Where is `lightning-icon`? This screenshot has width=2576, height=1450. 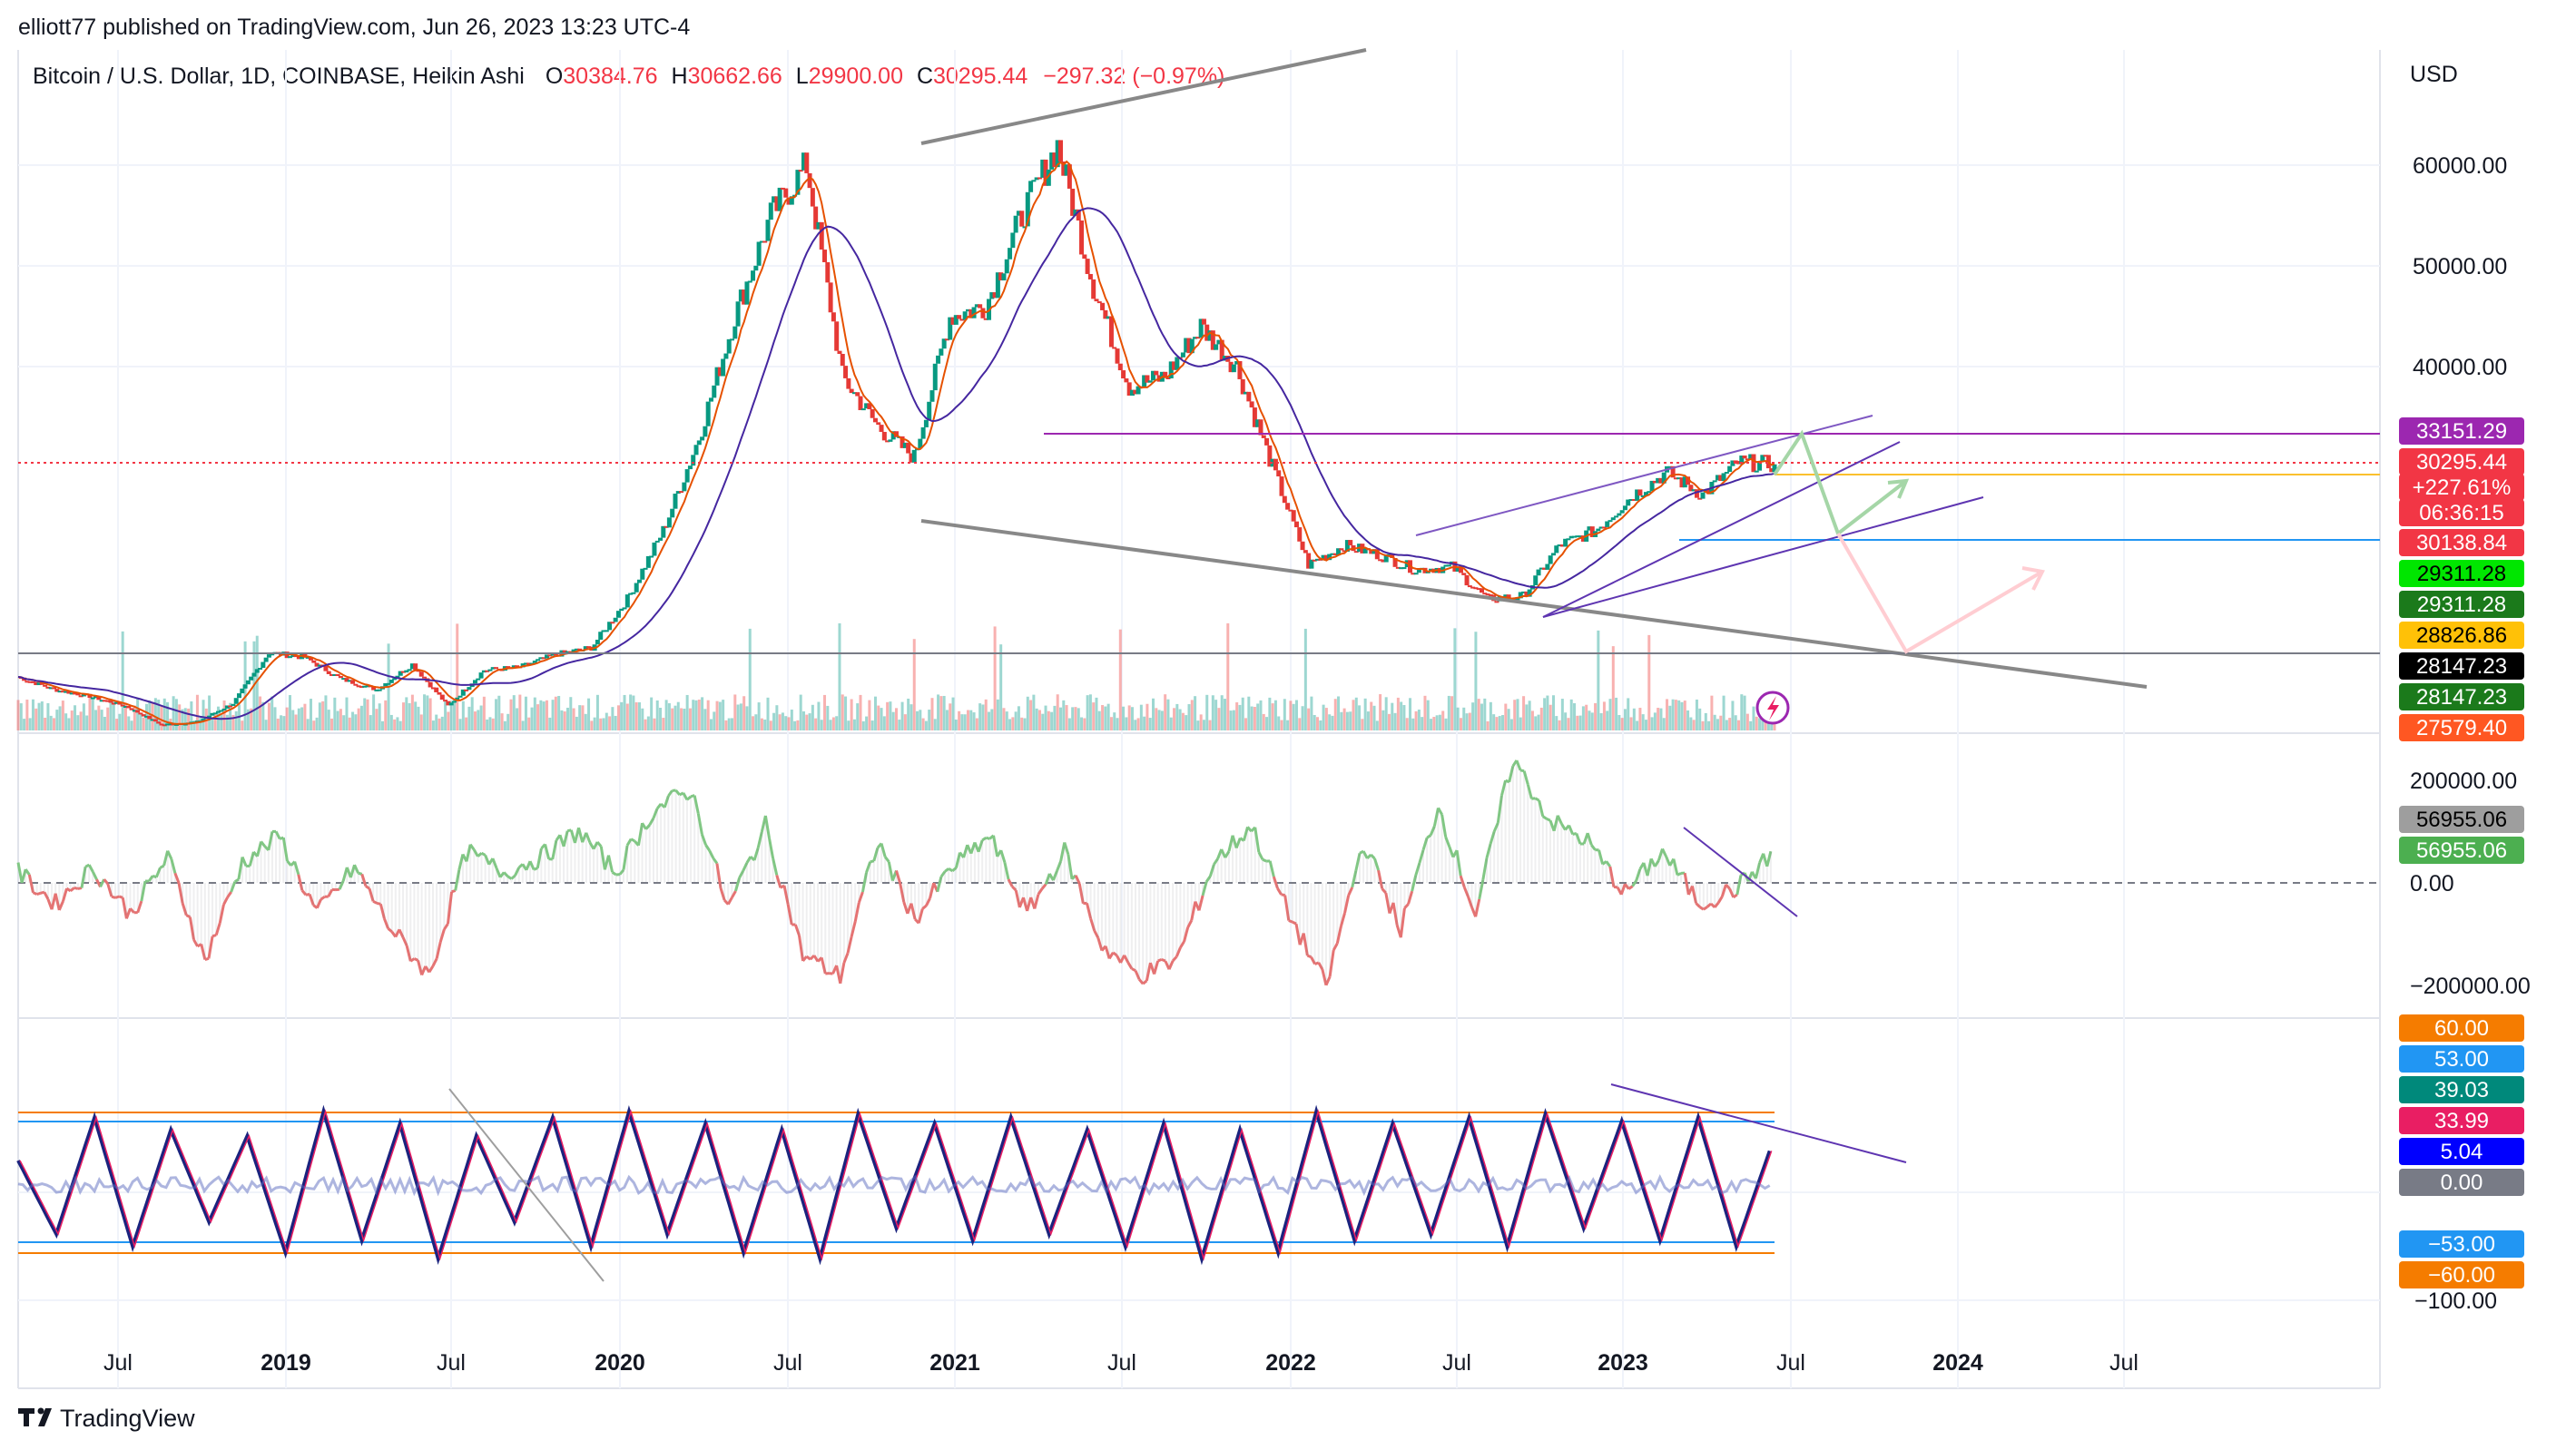 lightning-icon is located at coordinates (1772, 708).